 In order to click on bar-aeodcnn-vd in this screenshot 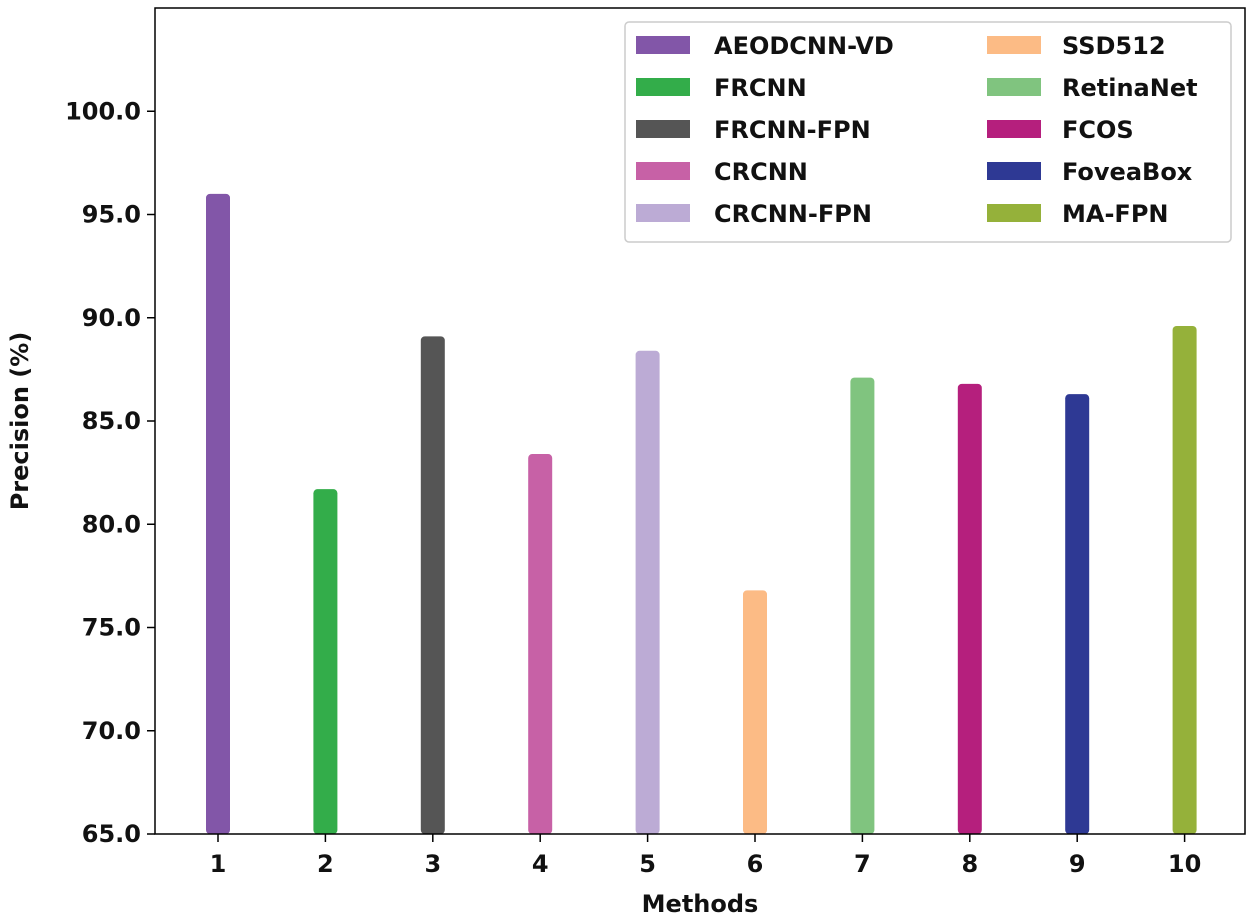, I will do `click(218, 514)`.